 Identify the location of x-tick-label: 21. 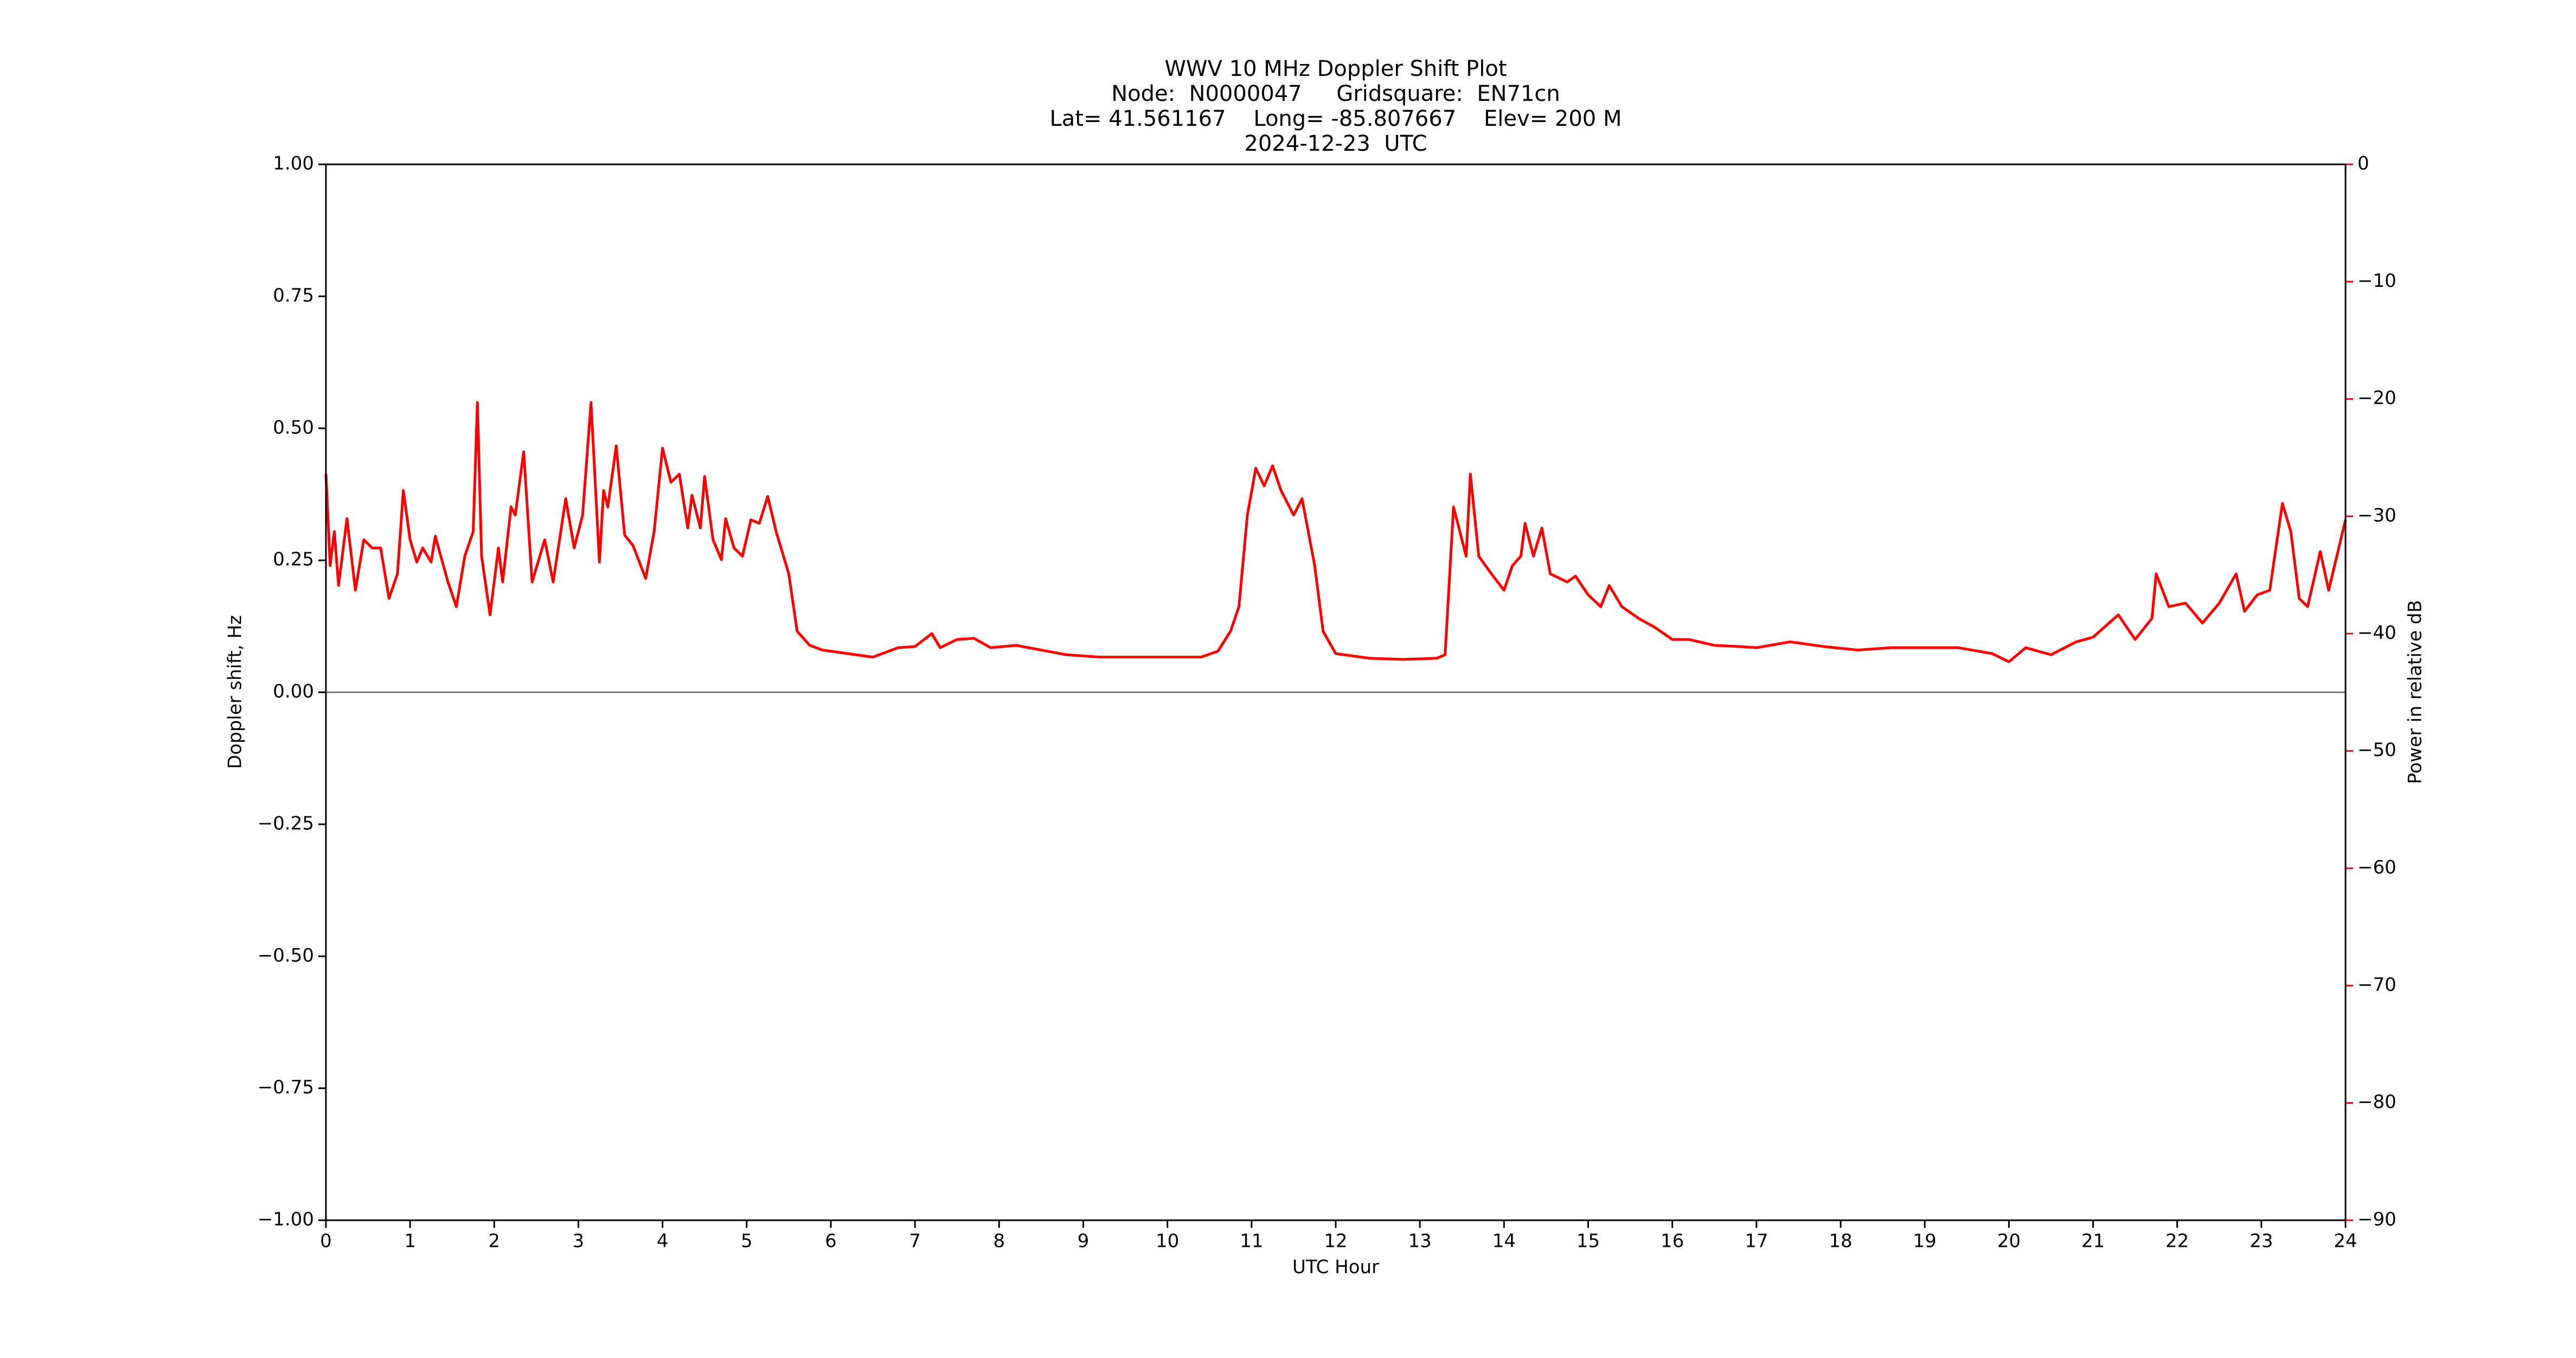
(2093, 1241).